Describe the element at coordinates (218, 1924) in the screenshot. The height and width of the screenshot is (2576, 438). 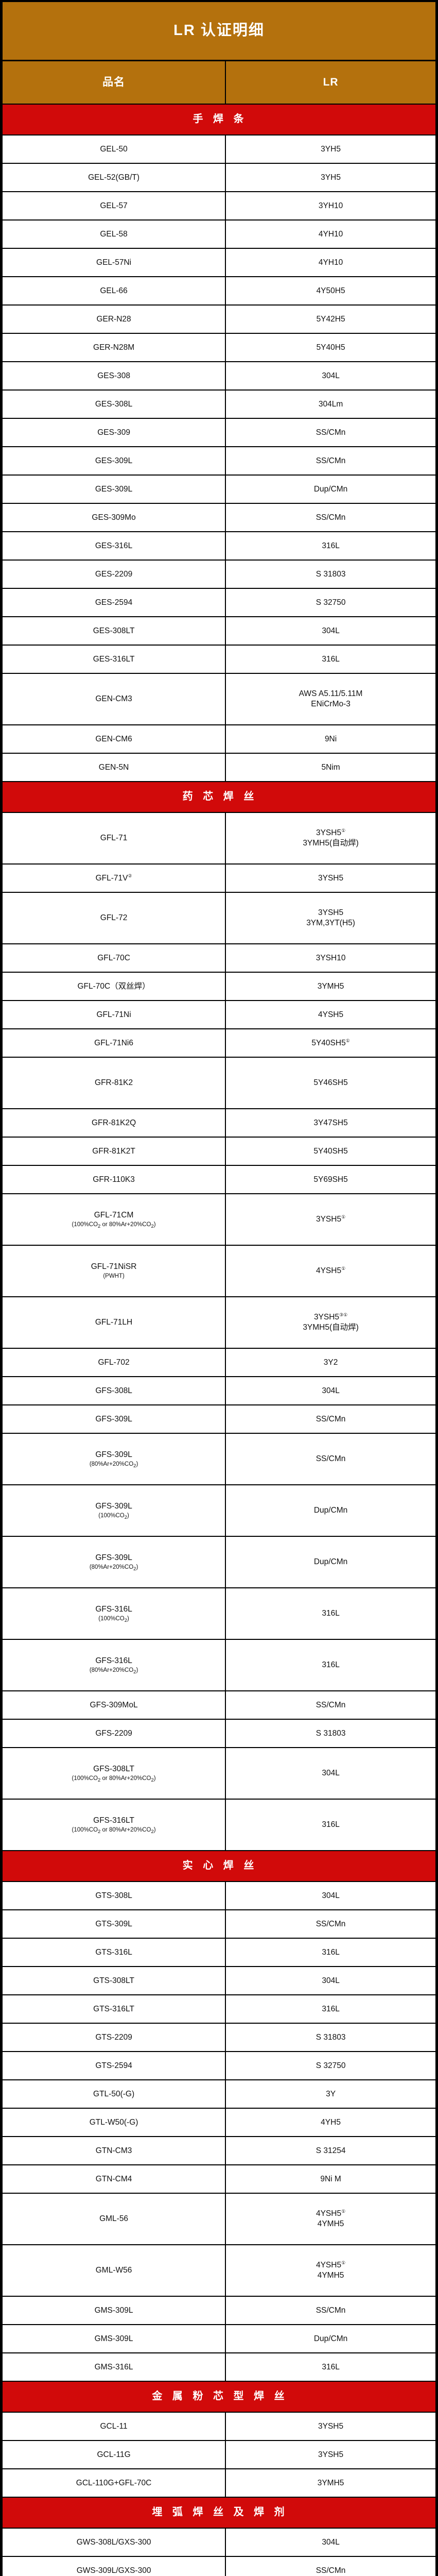
I see `table-row: GTS-309L SS/CMn` at that location.